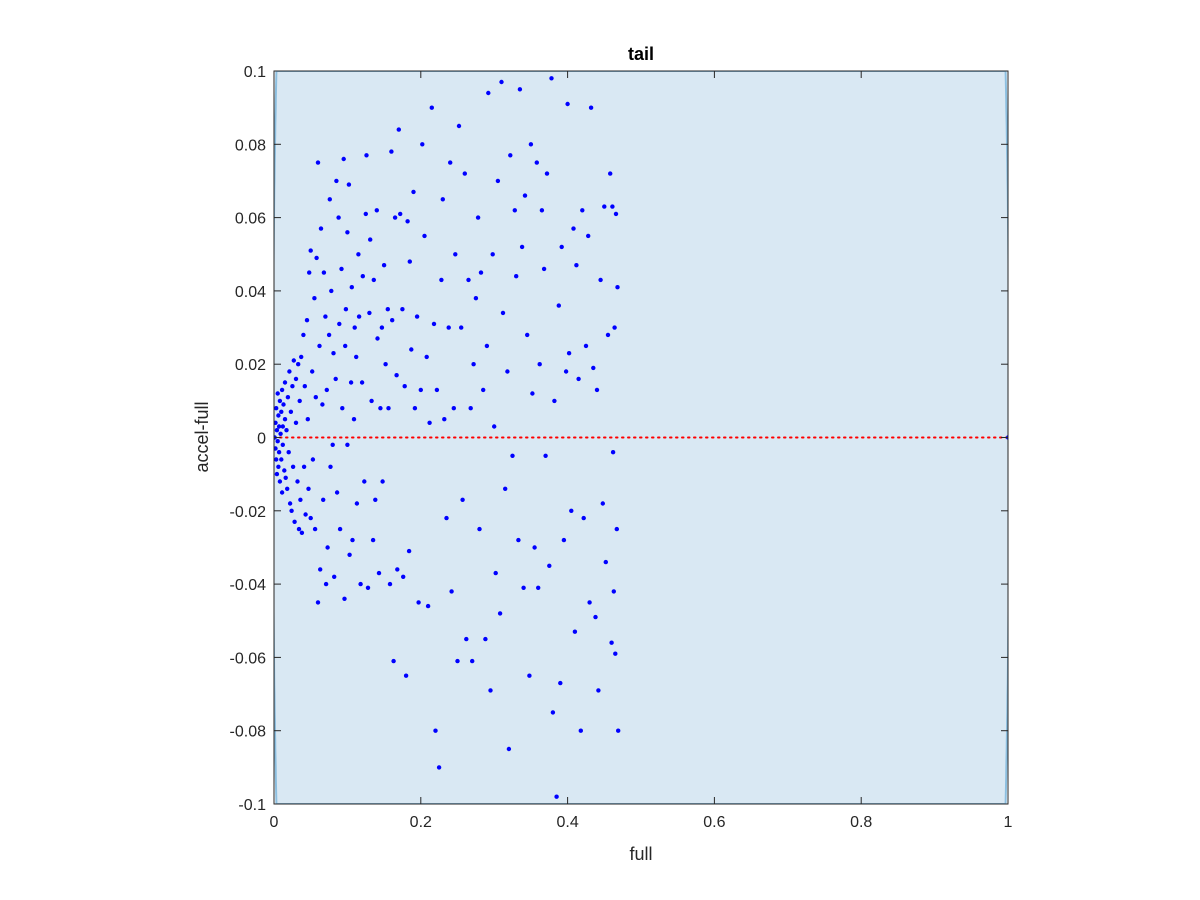 The width and height of the screenshot is (1200, 900). What do you see at coordinates (252, 805) in the screenshot?
I see `y-tick-label: -0.1` at bounding box center [252, 805].